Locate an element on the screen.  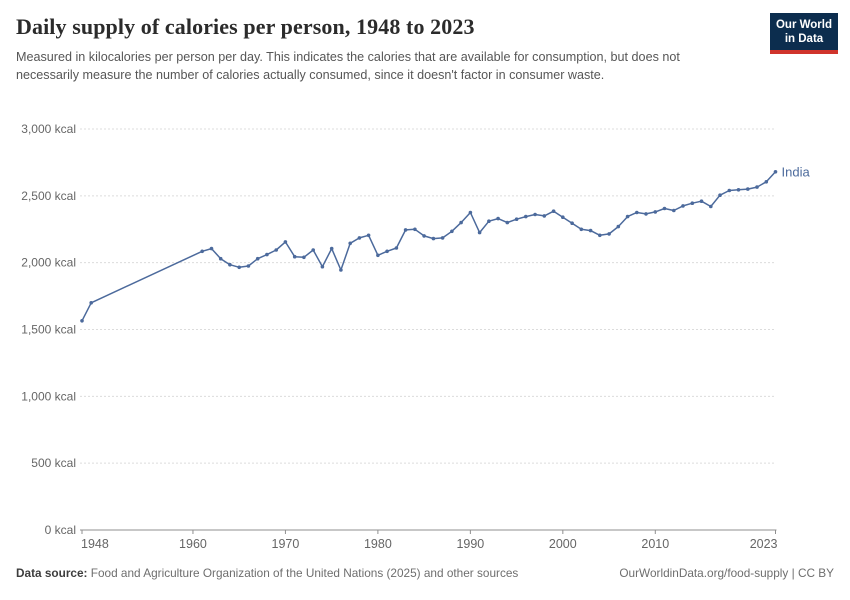
x-tick-label: 1948 is located at coordinates (95, 544).